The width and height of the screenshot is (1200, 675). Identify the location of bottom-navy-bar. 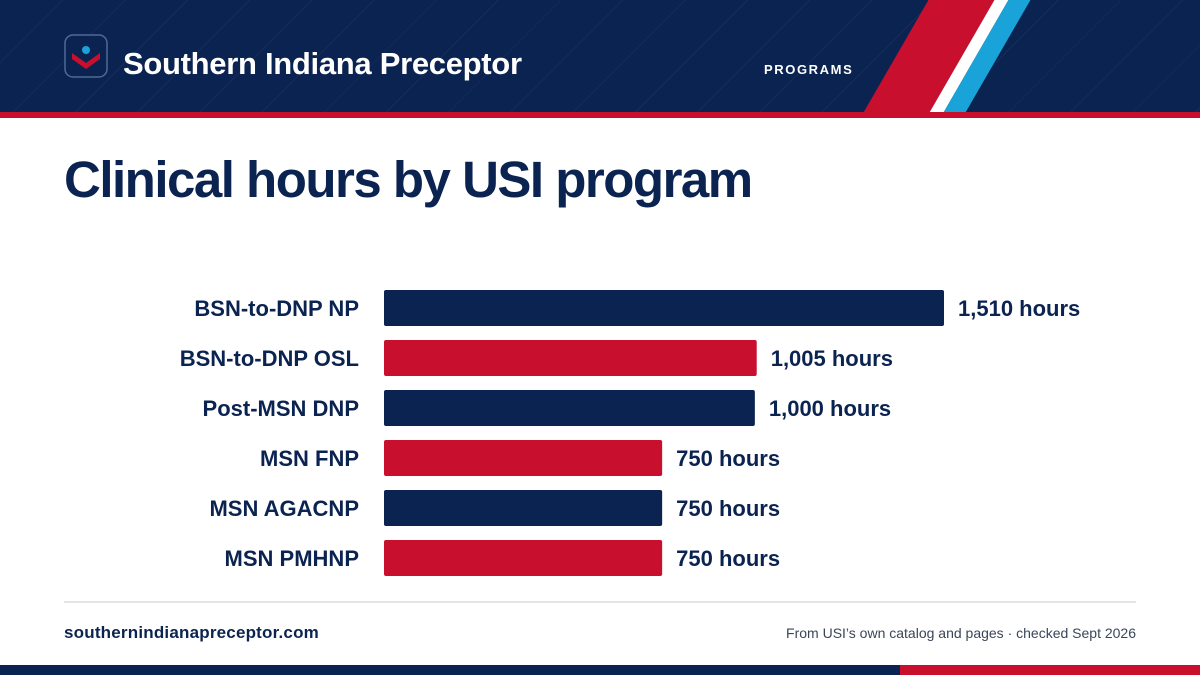
(450, 670).